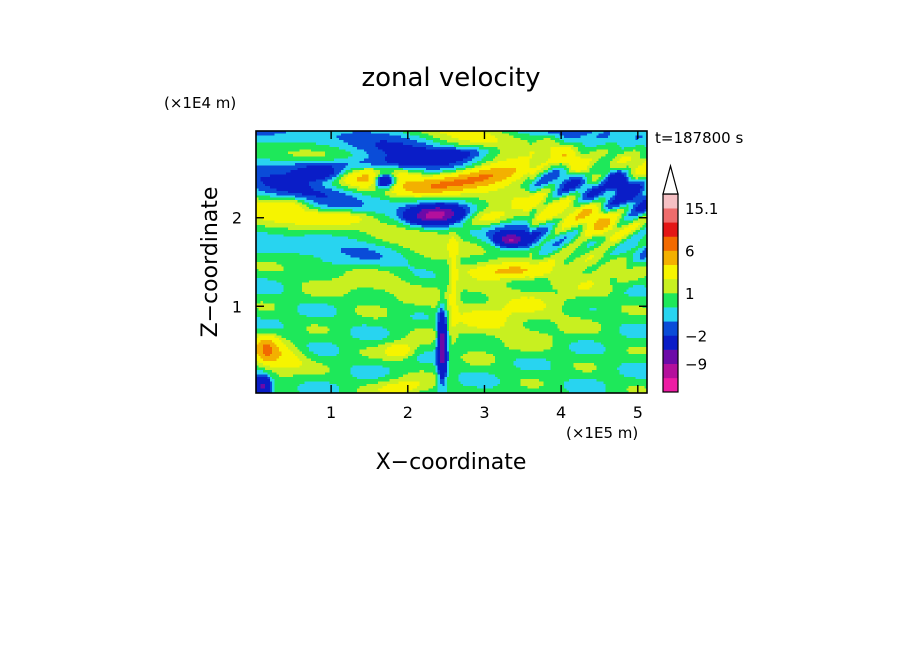 Image resolution: width=904 pixels, height=654 pixels. What do you see at coordinates (237, 218) in the screenshot?
I see `y-tick-label: 2` at bounding box center [237, 218].